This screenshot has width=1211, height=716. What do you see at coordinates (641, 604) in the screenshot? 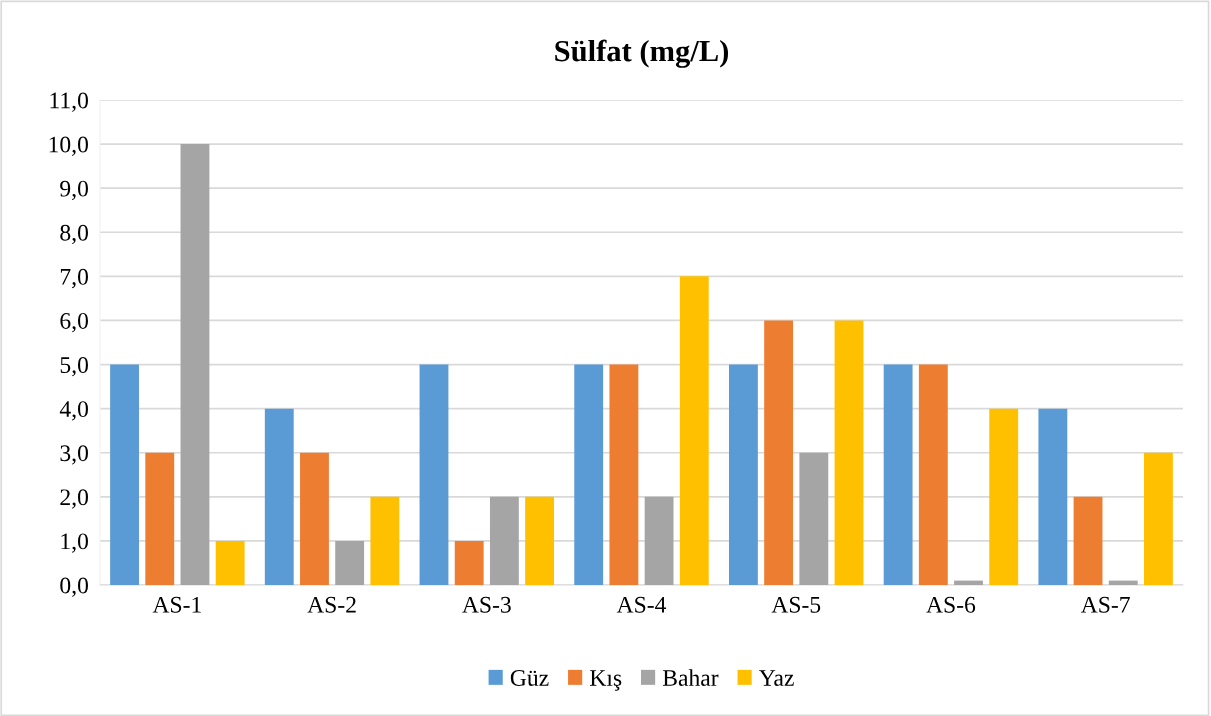
I see `x-tick-label: AS-4` at bounding box center [641, 604].